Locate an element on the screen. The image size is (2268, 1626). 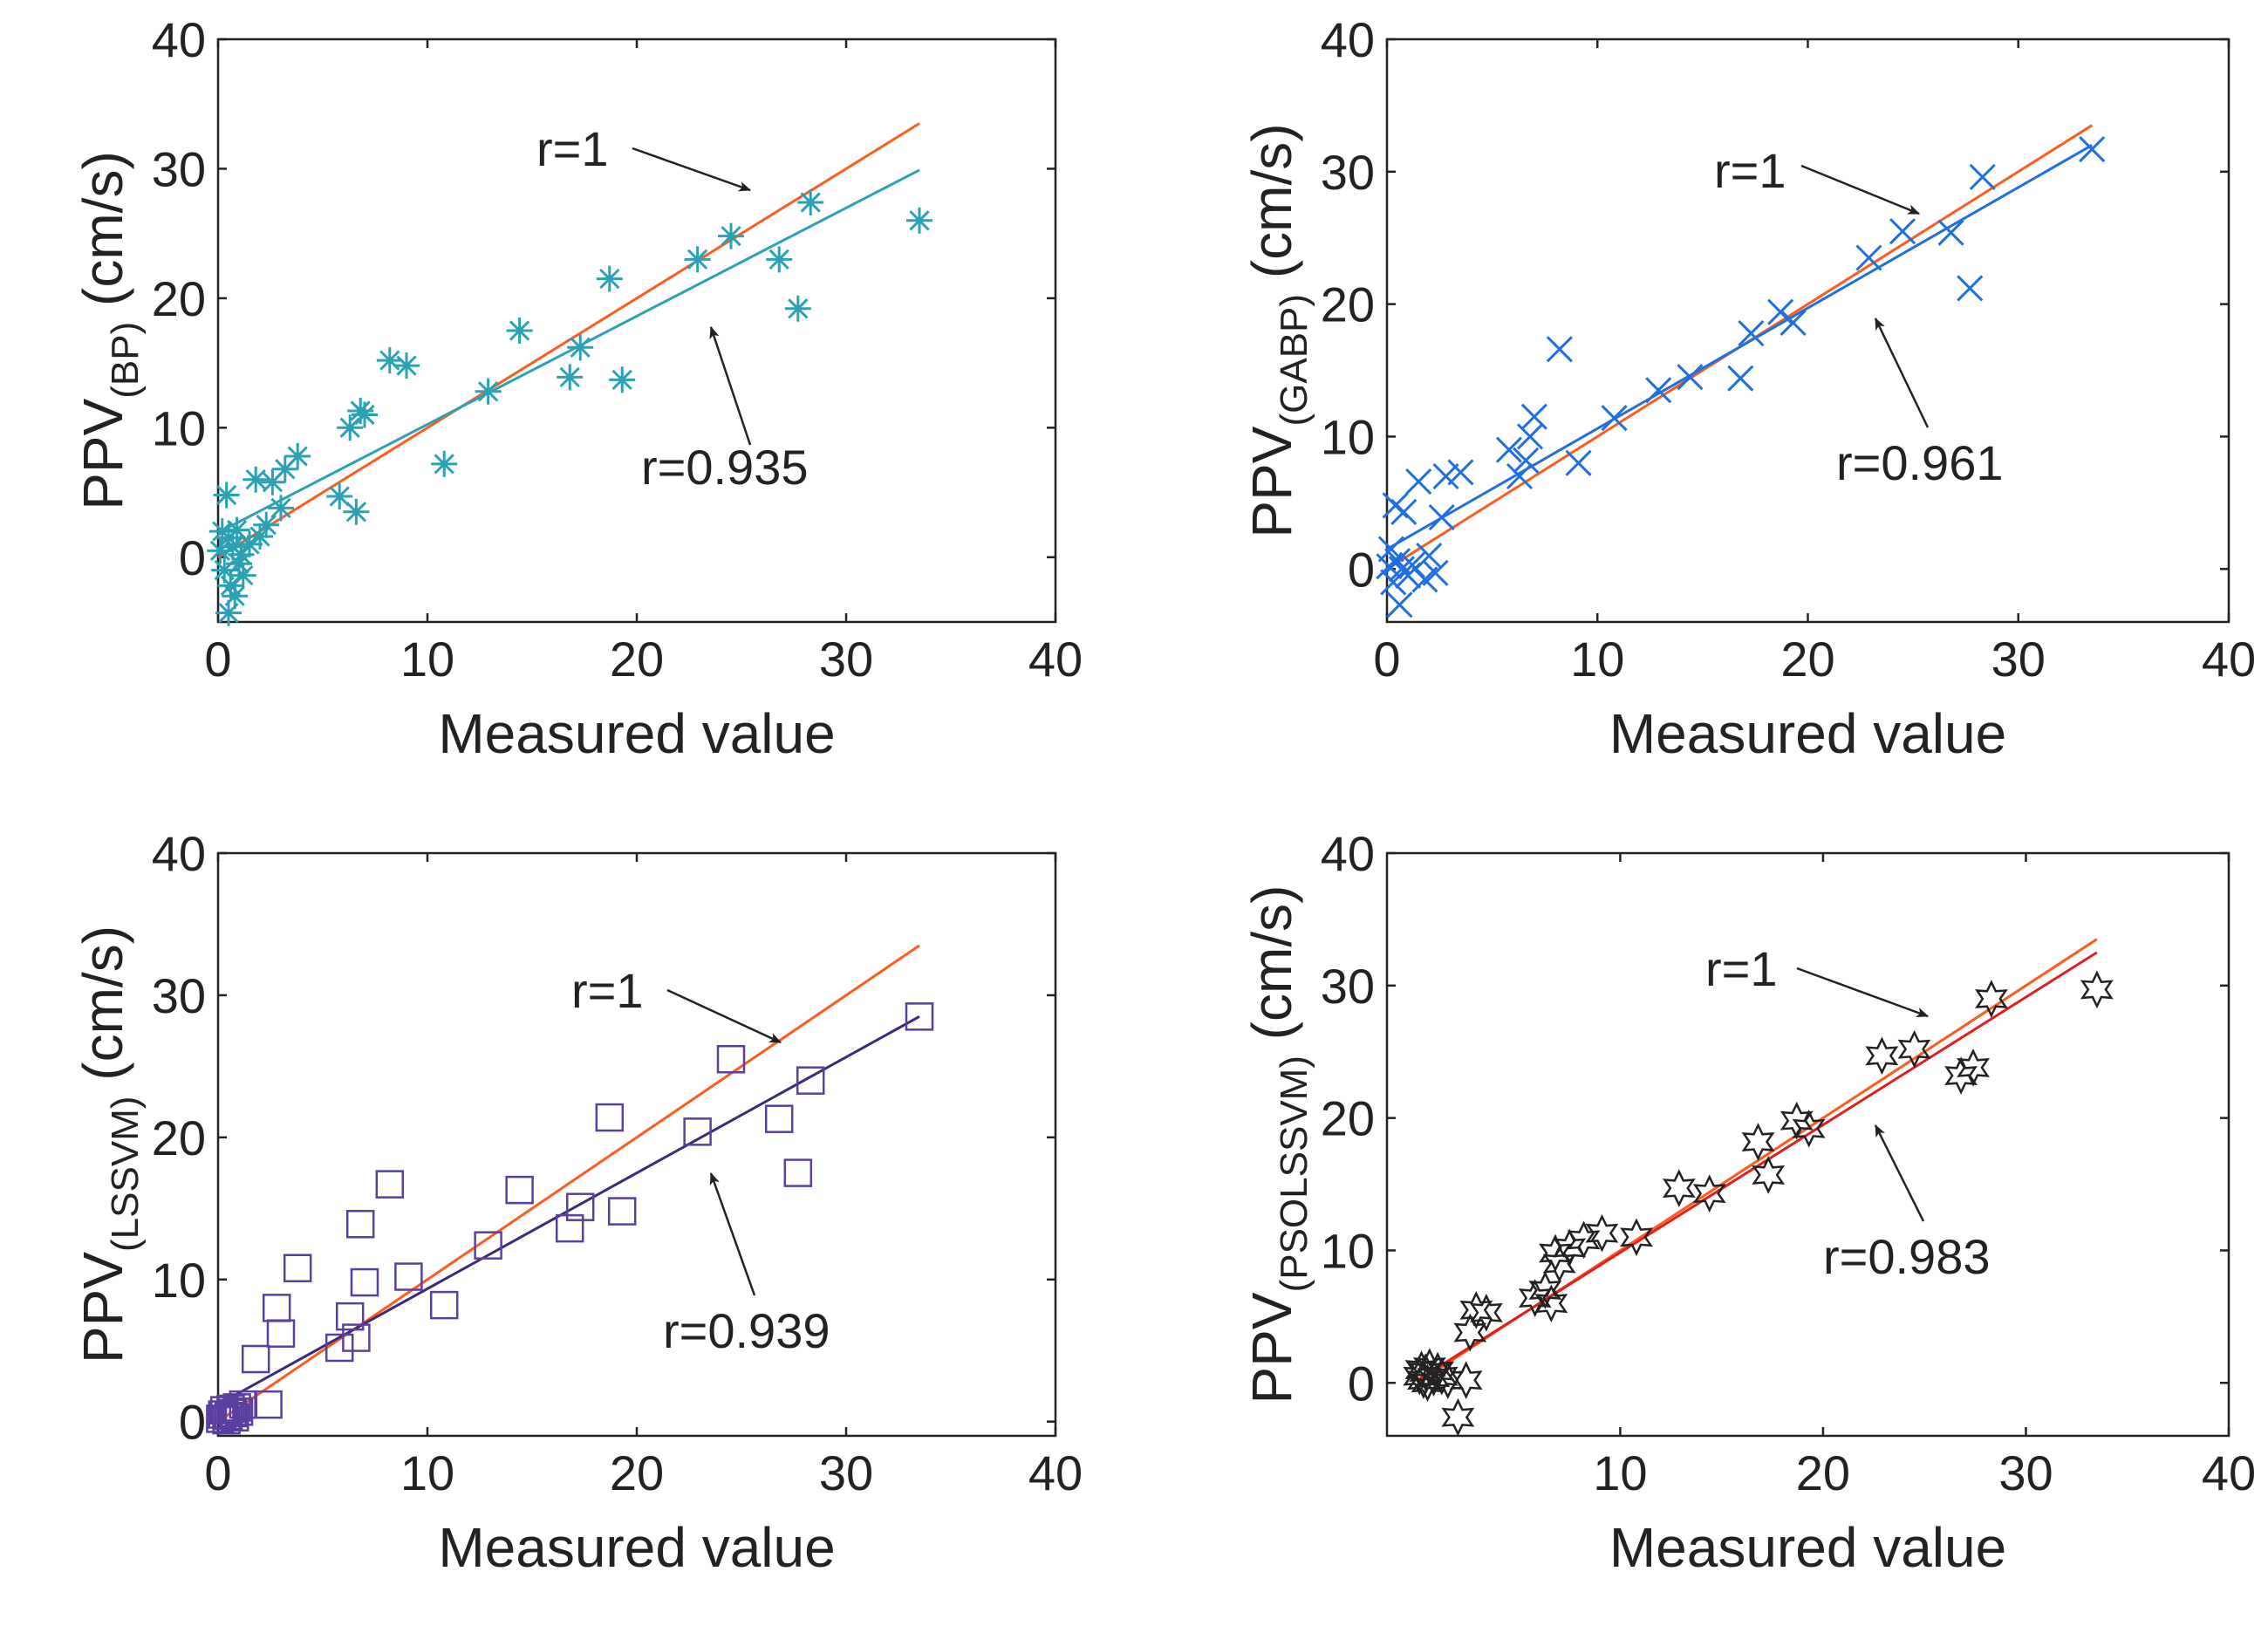
reference-line is located at coordinates (568, 1184).